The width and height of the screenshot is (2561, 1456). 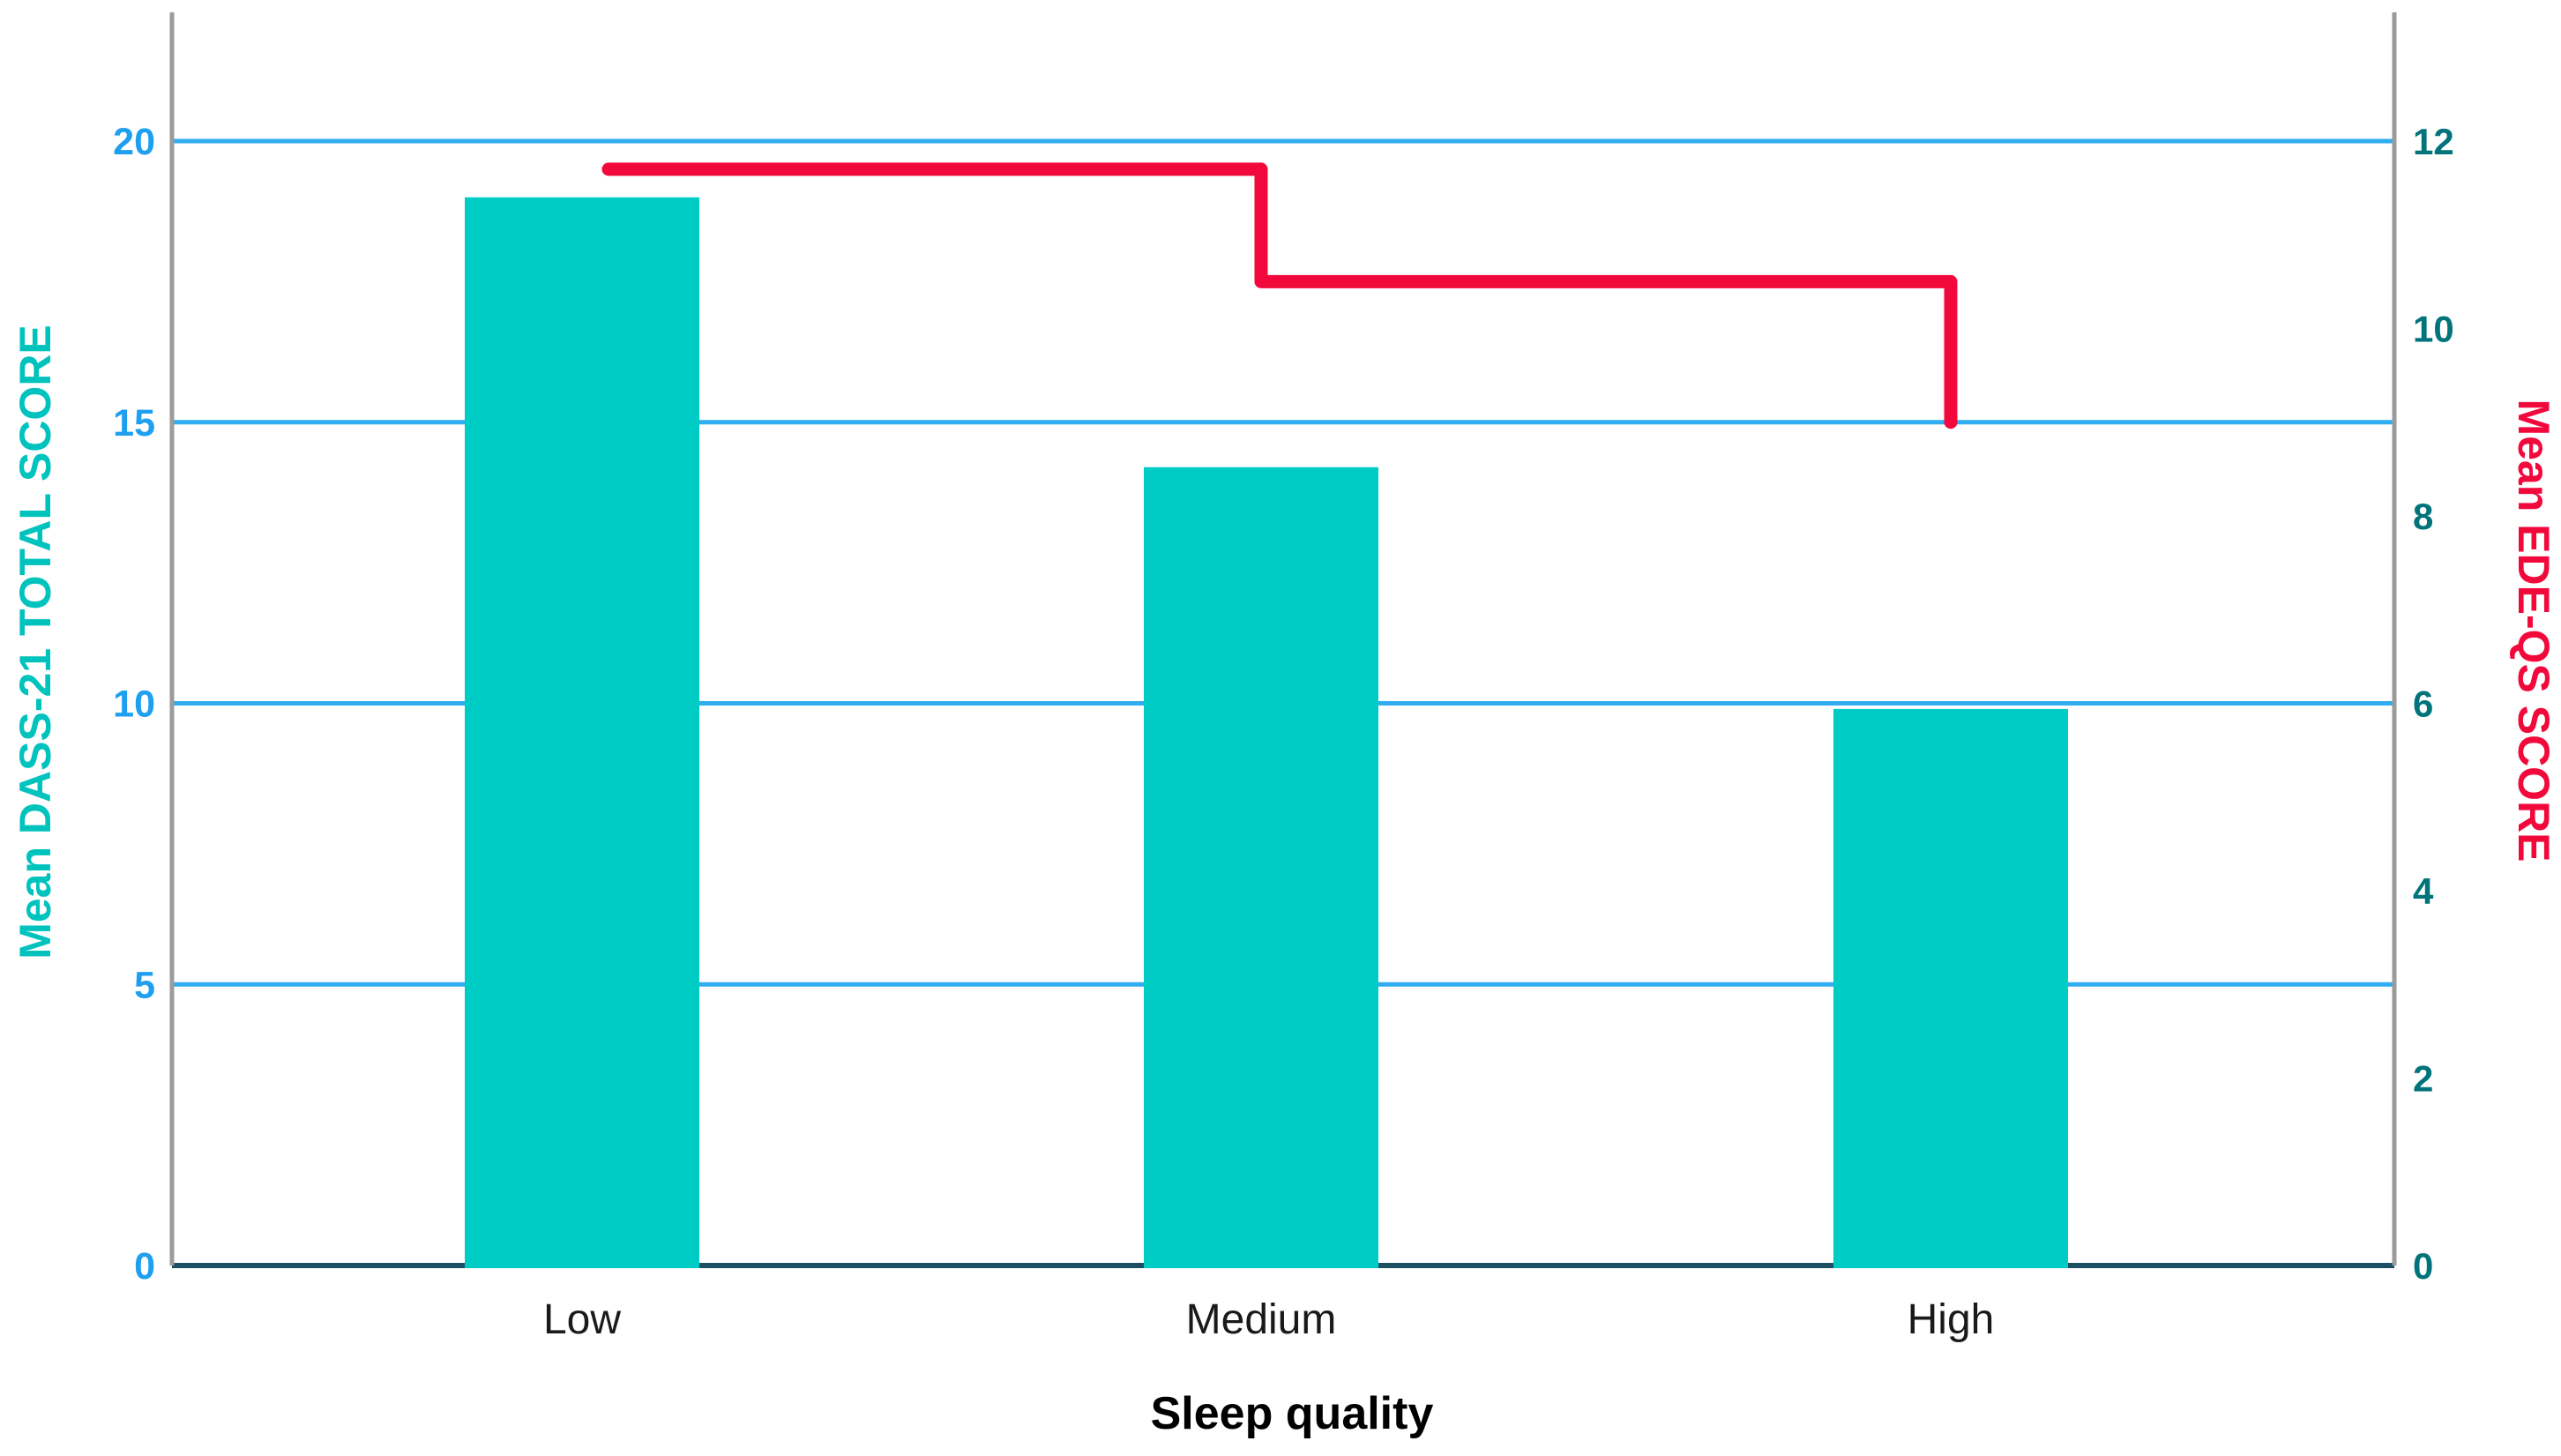 I want to click on right-axis-title: Mean EDE-QS SCORE, so click(x=2534, y=630).